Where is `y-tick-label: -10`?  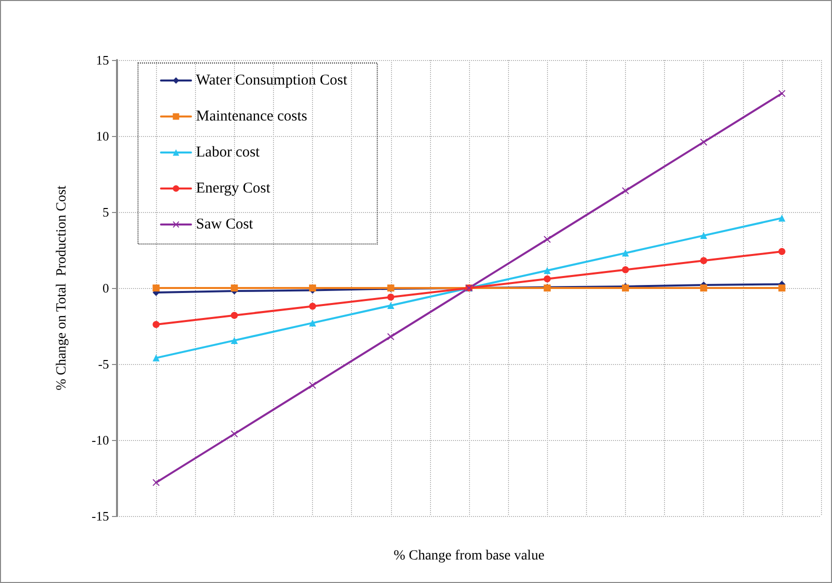
y-tick-label: -10 is located at coordinates (100, 440).